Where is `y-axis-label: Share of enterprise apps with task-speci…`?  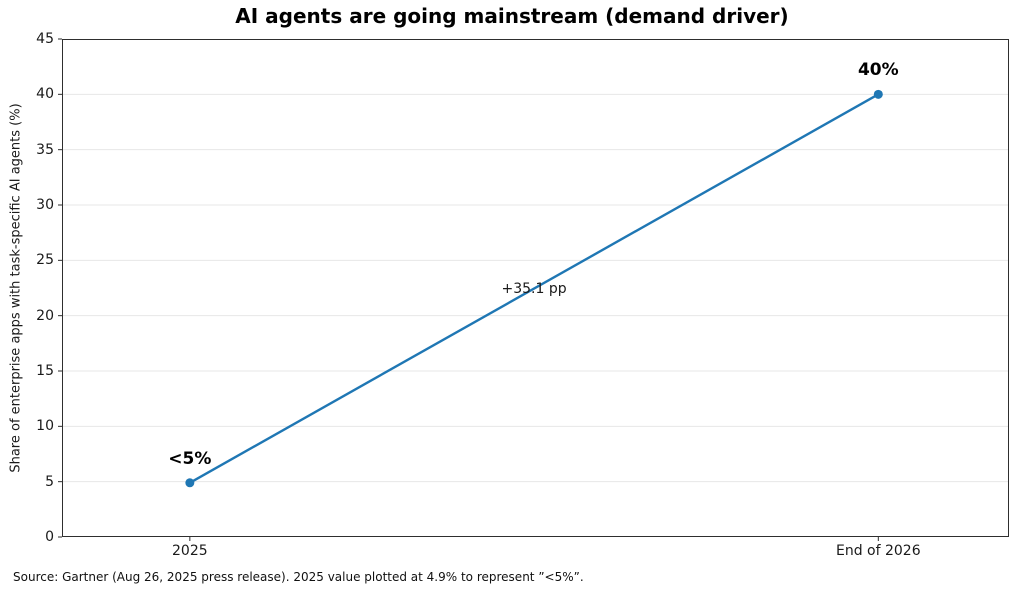 y-axis-label: Share of enterprise apps with task-speci… is located at coordinates (16, 288).